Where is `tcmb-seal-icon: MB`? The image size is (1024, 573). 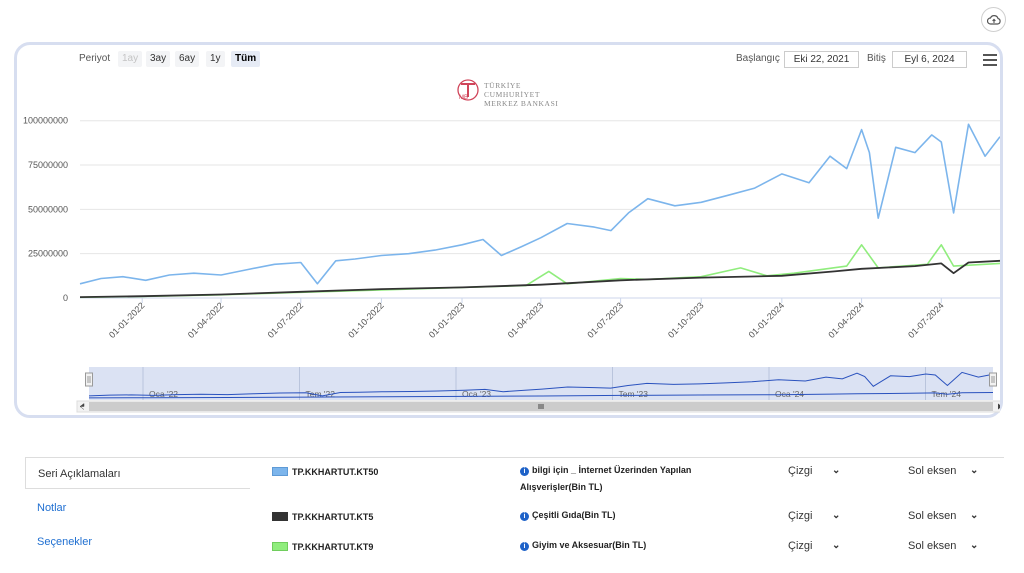 tcmb-seal-icon: MB is located at coordinates (468, 90).